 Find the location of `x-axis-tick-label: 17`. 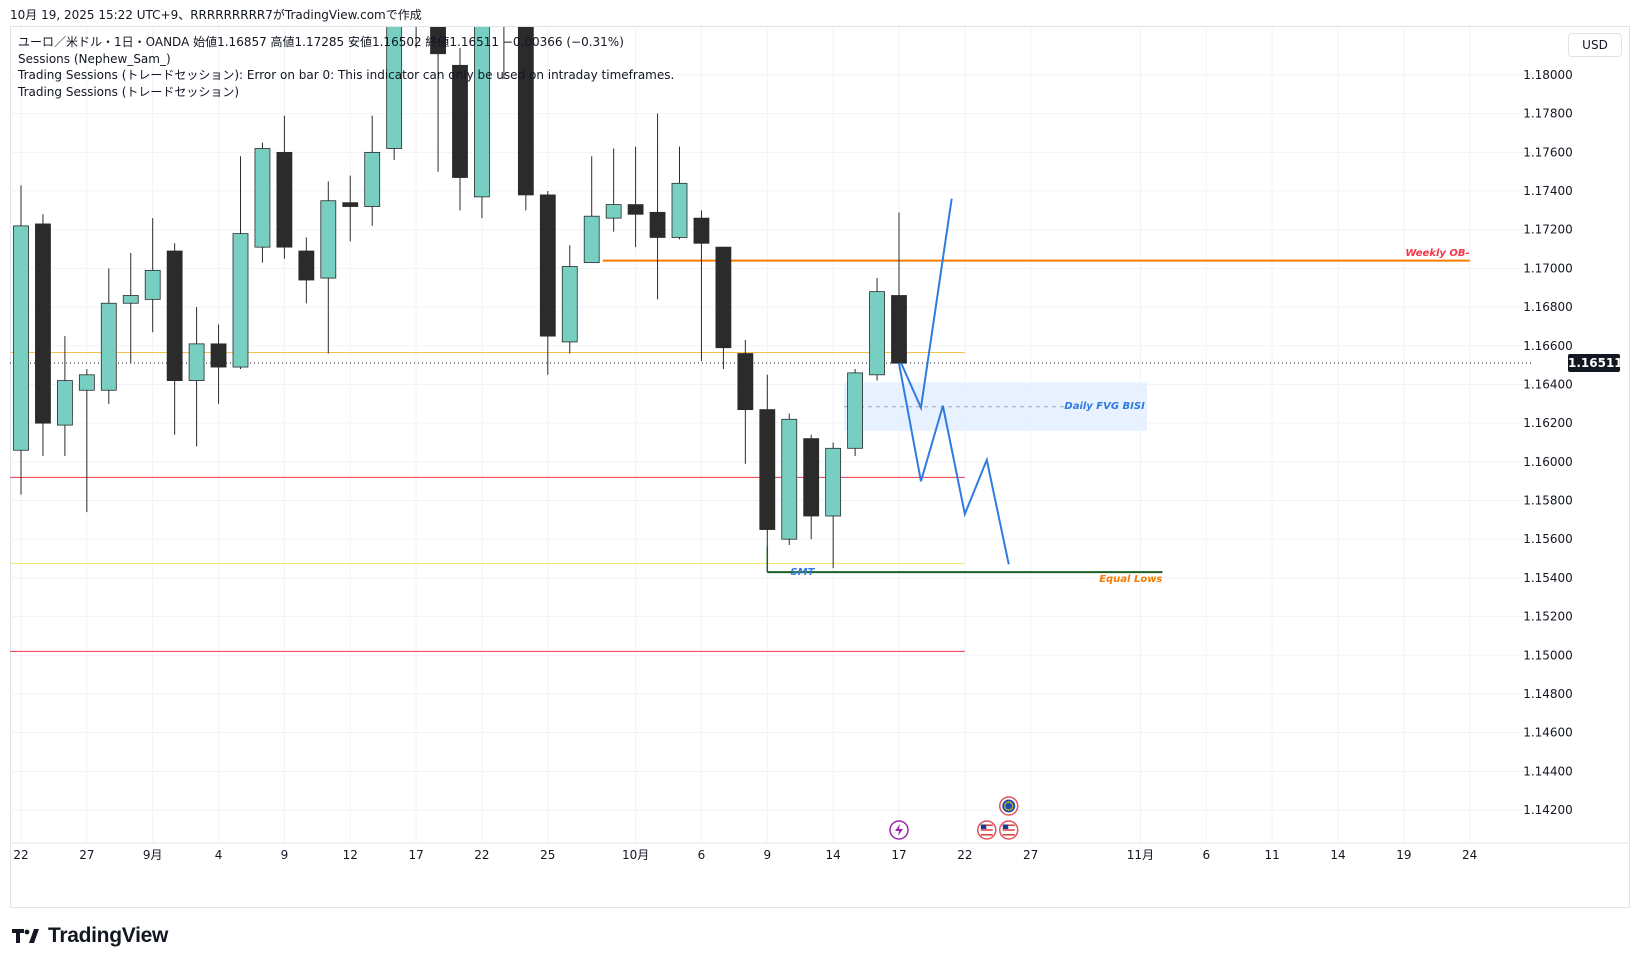

x-axis-tick-label: 17 is located at coordinates (898, 855).